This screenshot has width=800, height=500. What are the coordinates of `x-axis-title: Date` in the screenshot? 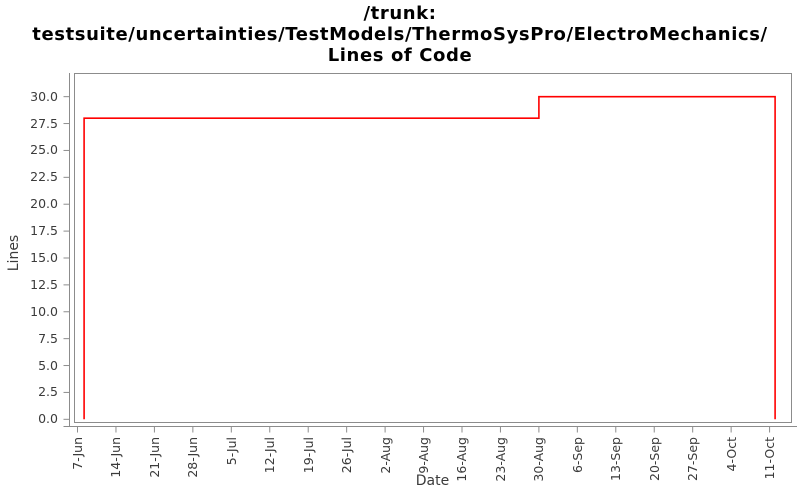 It's located at (432, 481).